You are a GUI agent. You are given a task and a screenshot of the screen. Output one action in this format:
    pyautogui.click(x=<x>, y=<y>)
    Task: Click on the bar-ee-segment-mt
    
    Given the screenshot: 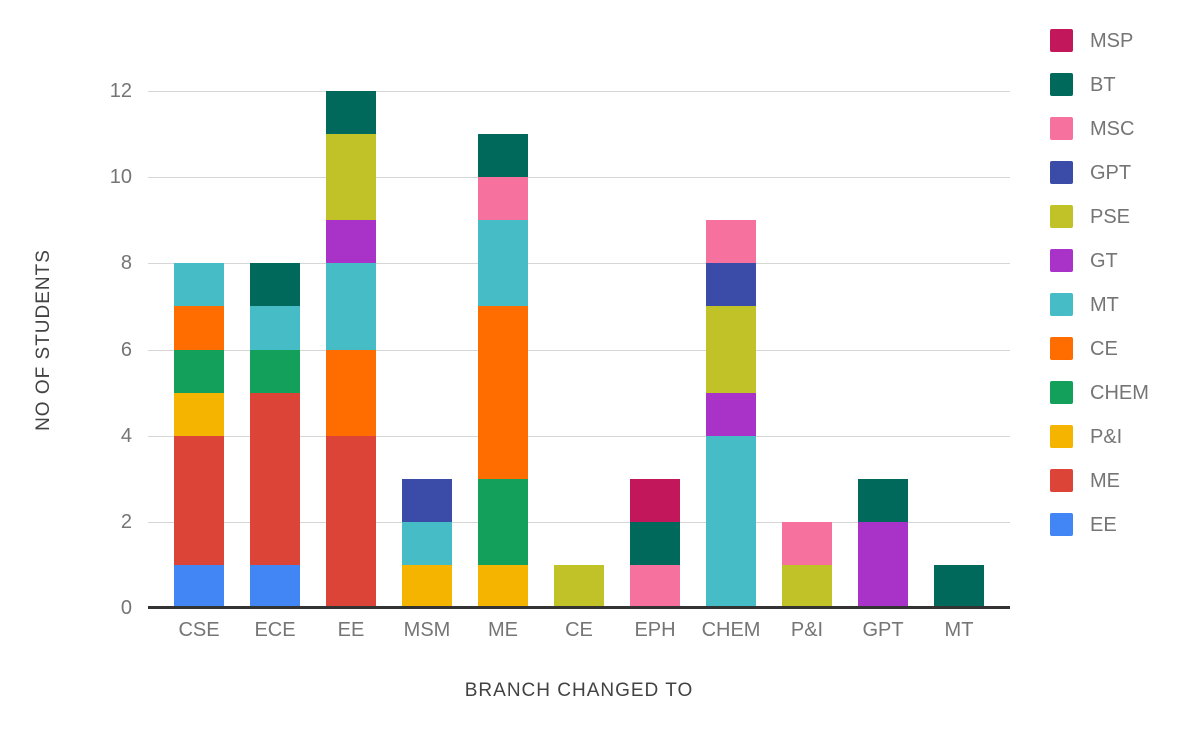 What is the action you would take?
    pyautogui.click(x=351, y=306)
    